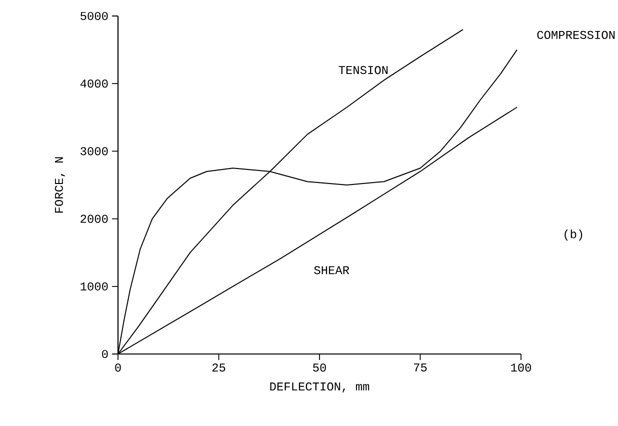 This screenshot has width=618, height=426. I want to click on y-tick-label: 3000, so click(94, 151).